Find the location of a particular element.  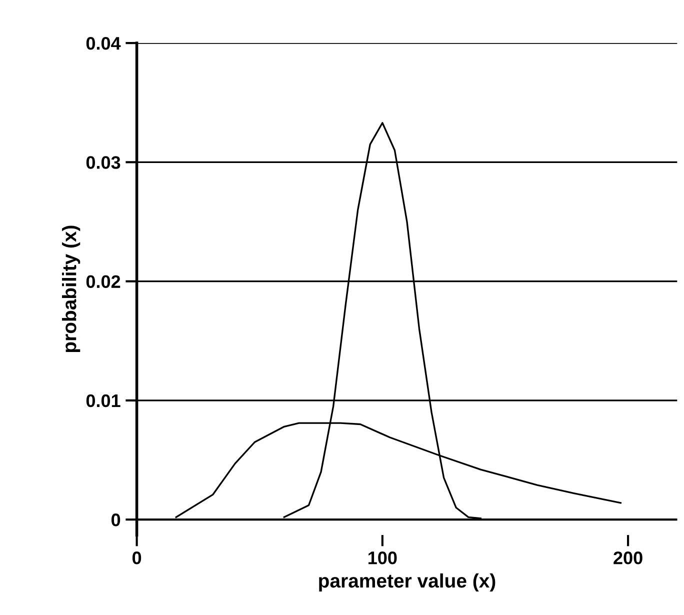

y-axis-title: probability (x) is located at coordinates (71, 289).